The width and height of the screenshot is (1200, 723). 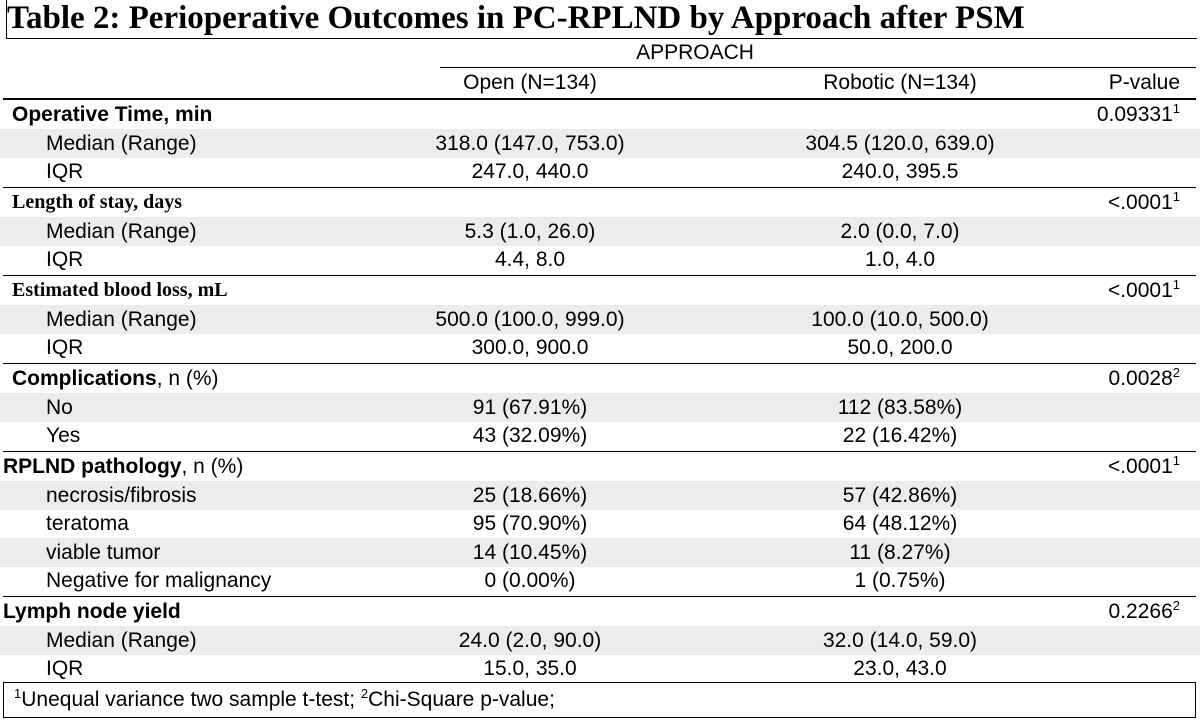 I want to click on open-value: 300.0, 900.0, so click(x=530, y=347).